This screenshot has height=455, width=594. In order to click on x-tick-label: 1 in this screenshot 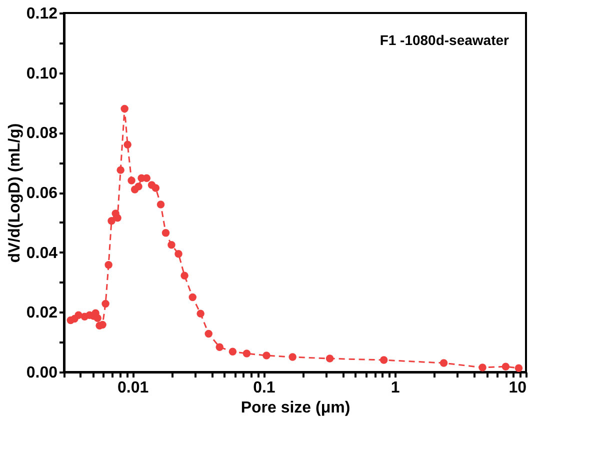, I will do `click(395, 388)`.